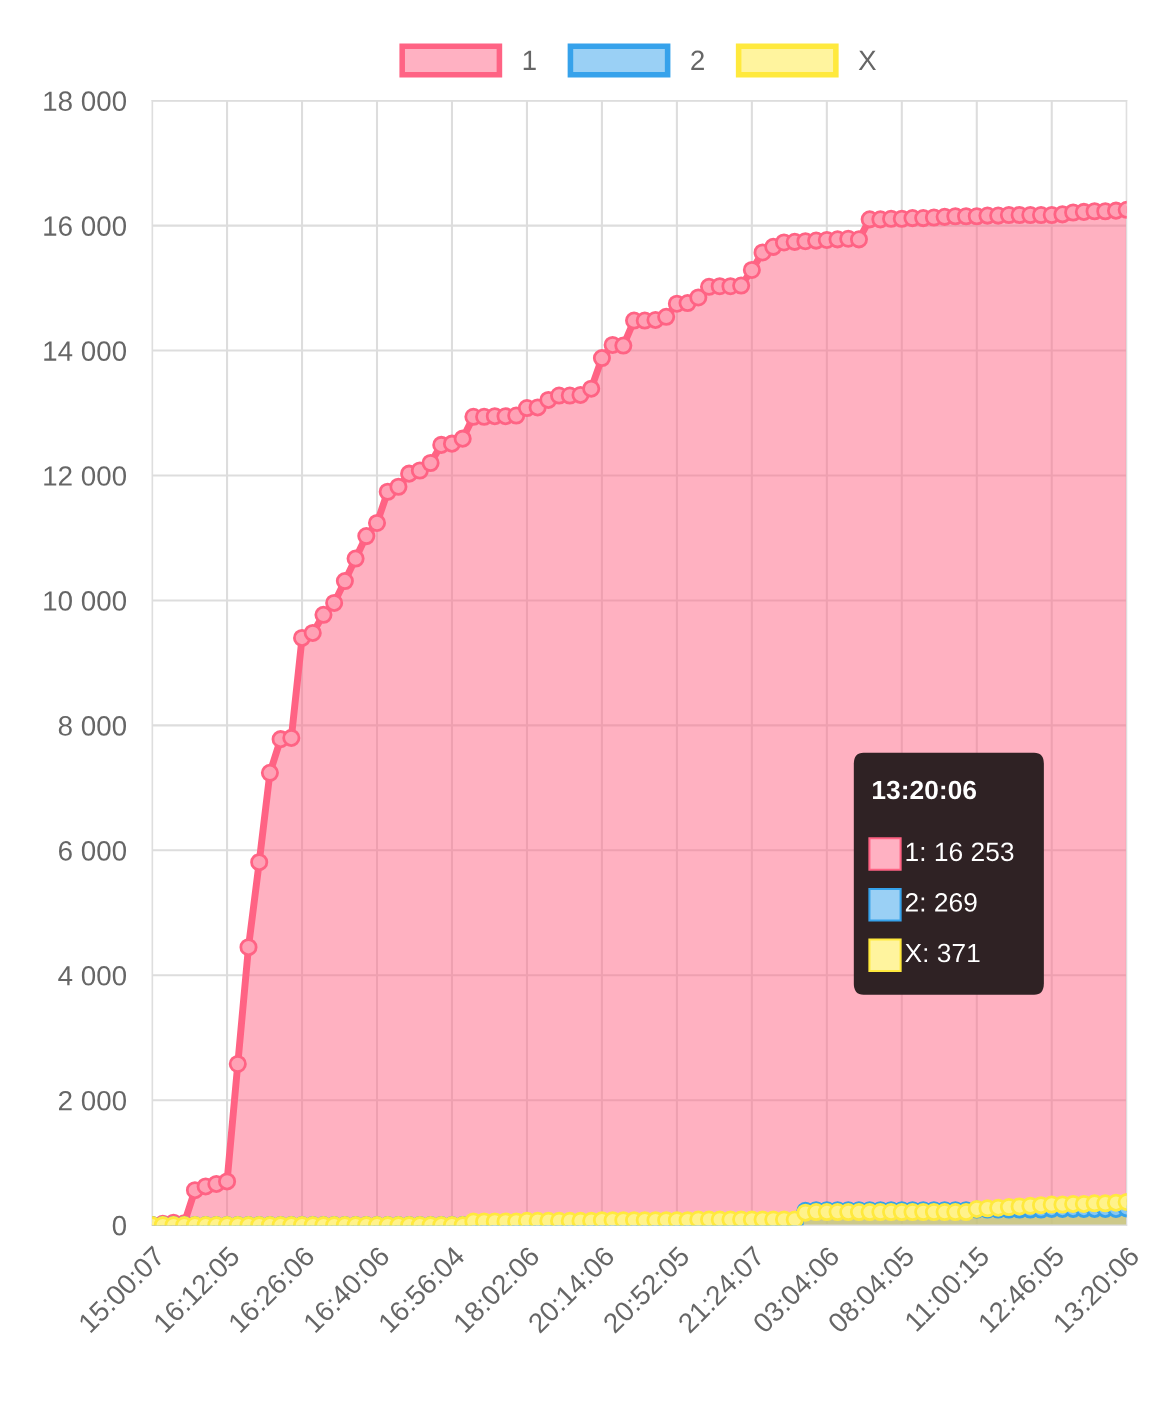 Image resolution: width=1170 pixels, height=1418 pixels. Describe the element at coordinates (867, 60) in the screenshot. I see `legend-label: X` at that location.